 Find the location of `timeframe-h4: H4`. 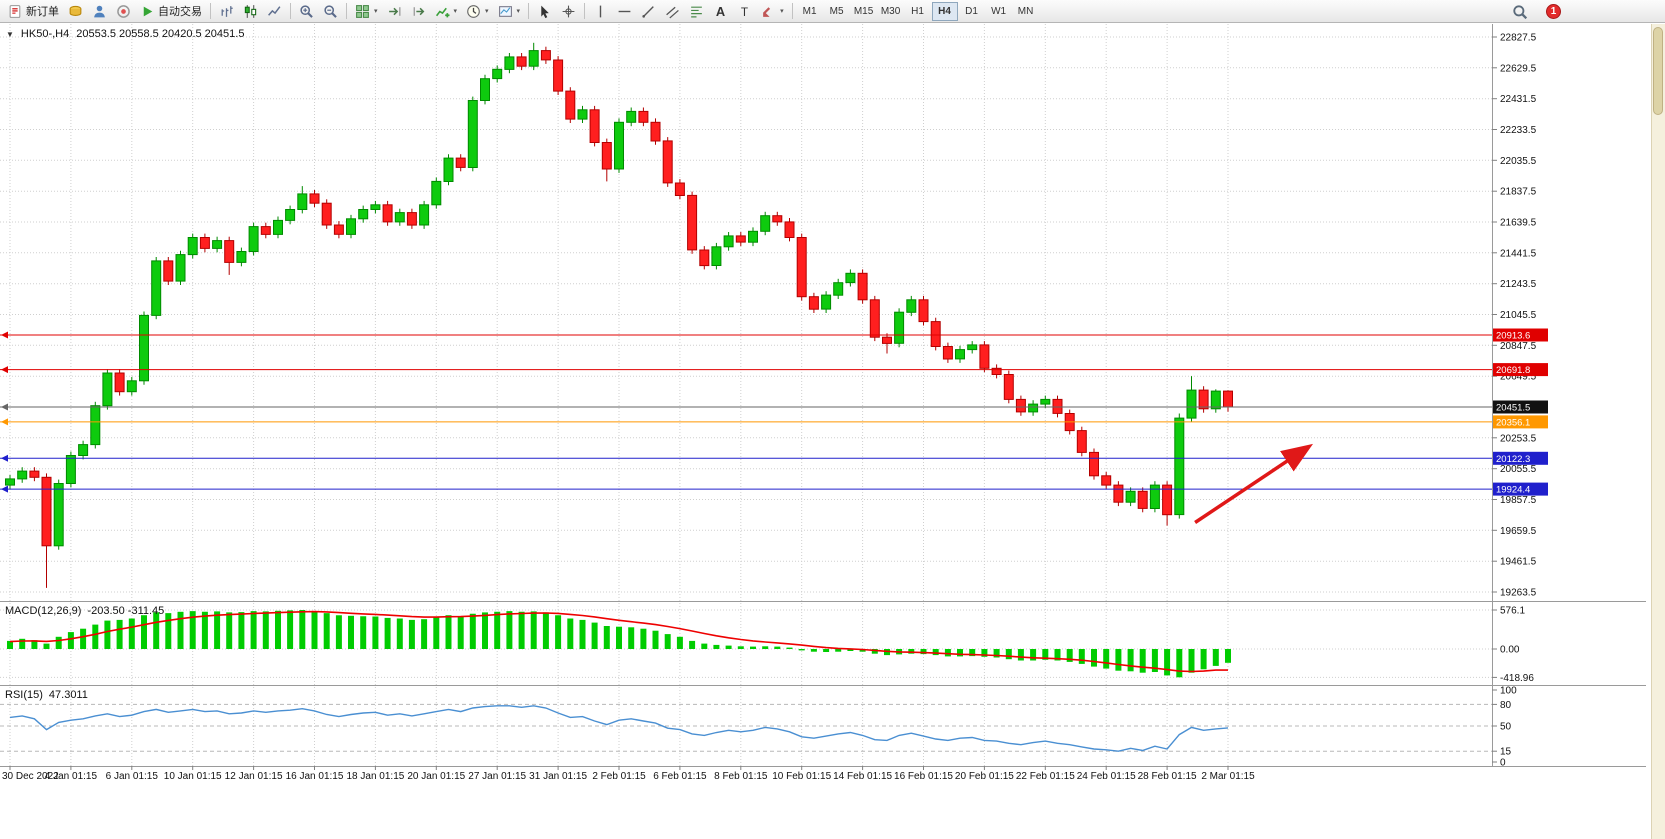

timeframe-h4: H4 is located at coordinates (944, 11).